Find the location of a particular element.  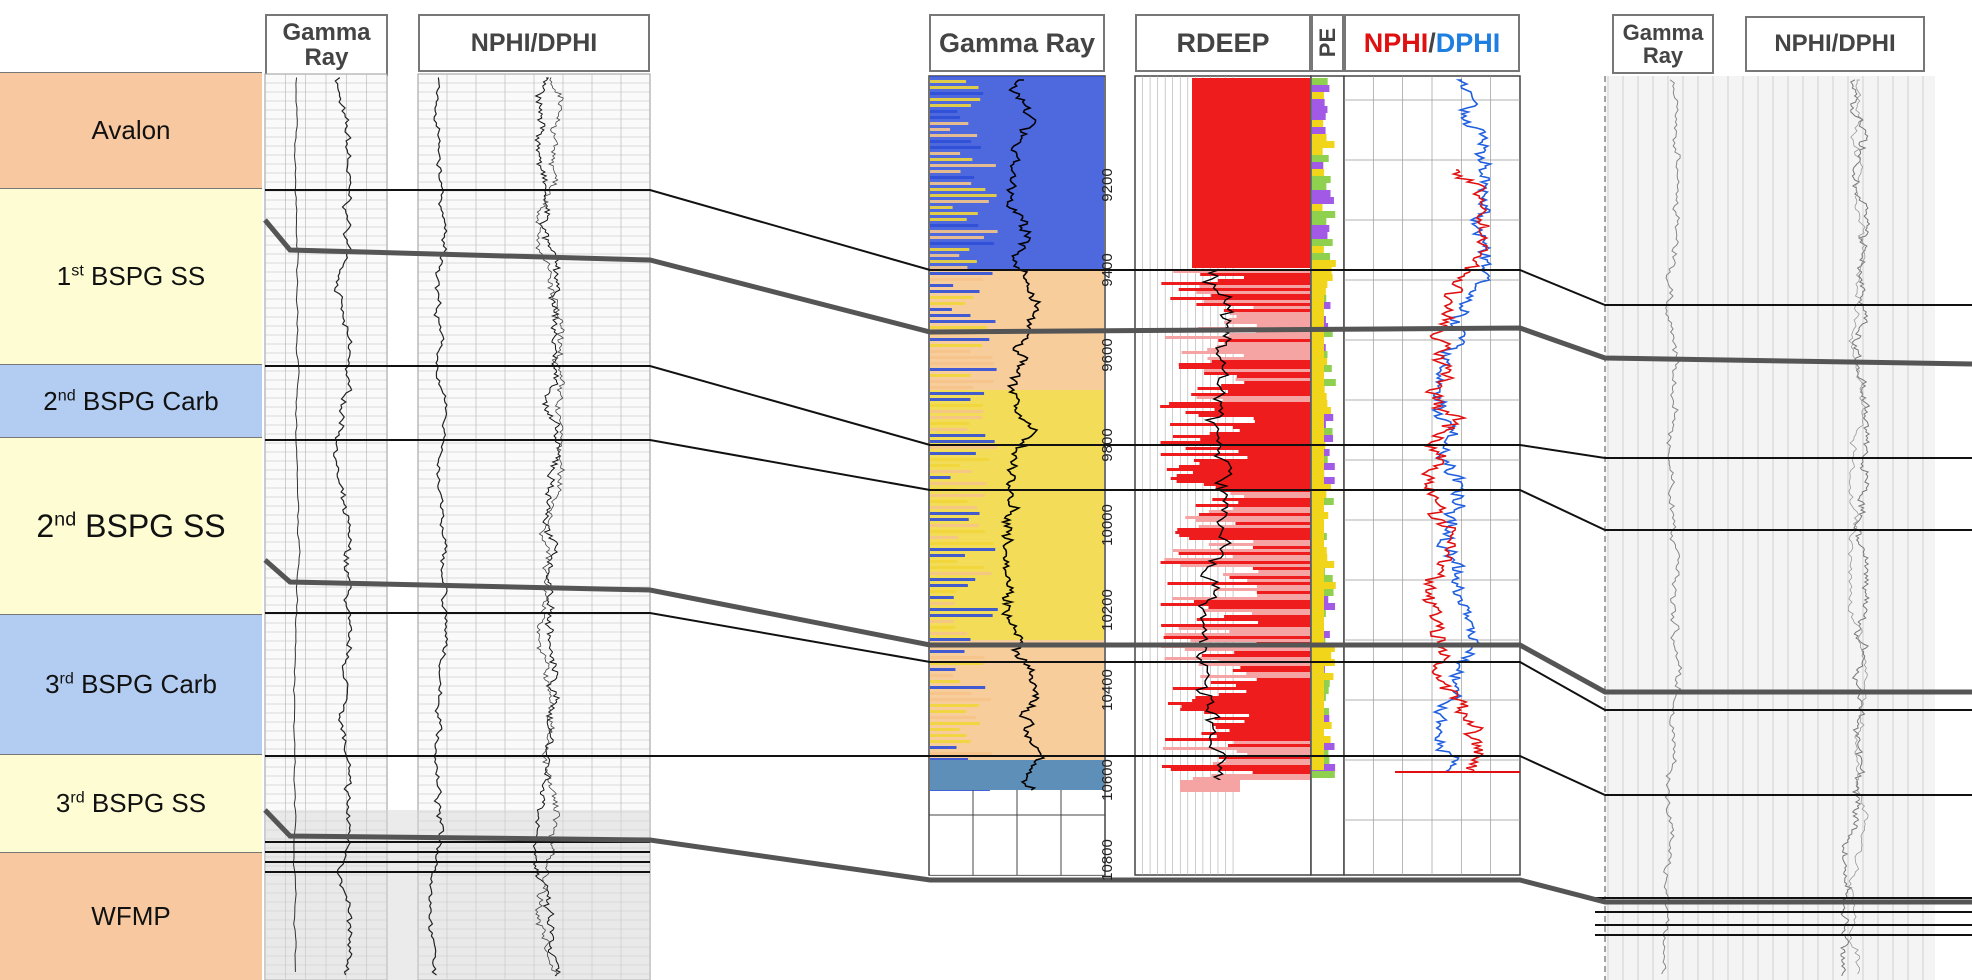

left-nphi-curve is located at coordinates (438, 526).